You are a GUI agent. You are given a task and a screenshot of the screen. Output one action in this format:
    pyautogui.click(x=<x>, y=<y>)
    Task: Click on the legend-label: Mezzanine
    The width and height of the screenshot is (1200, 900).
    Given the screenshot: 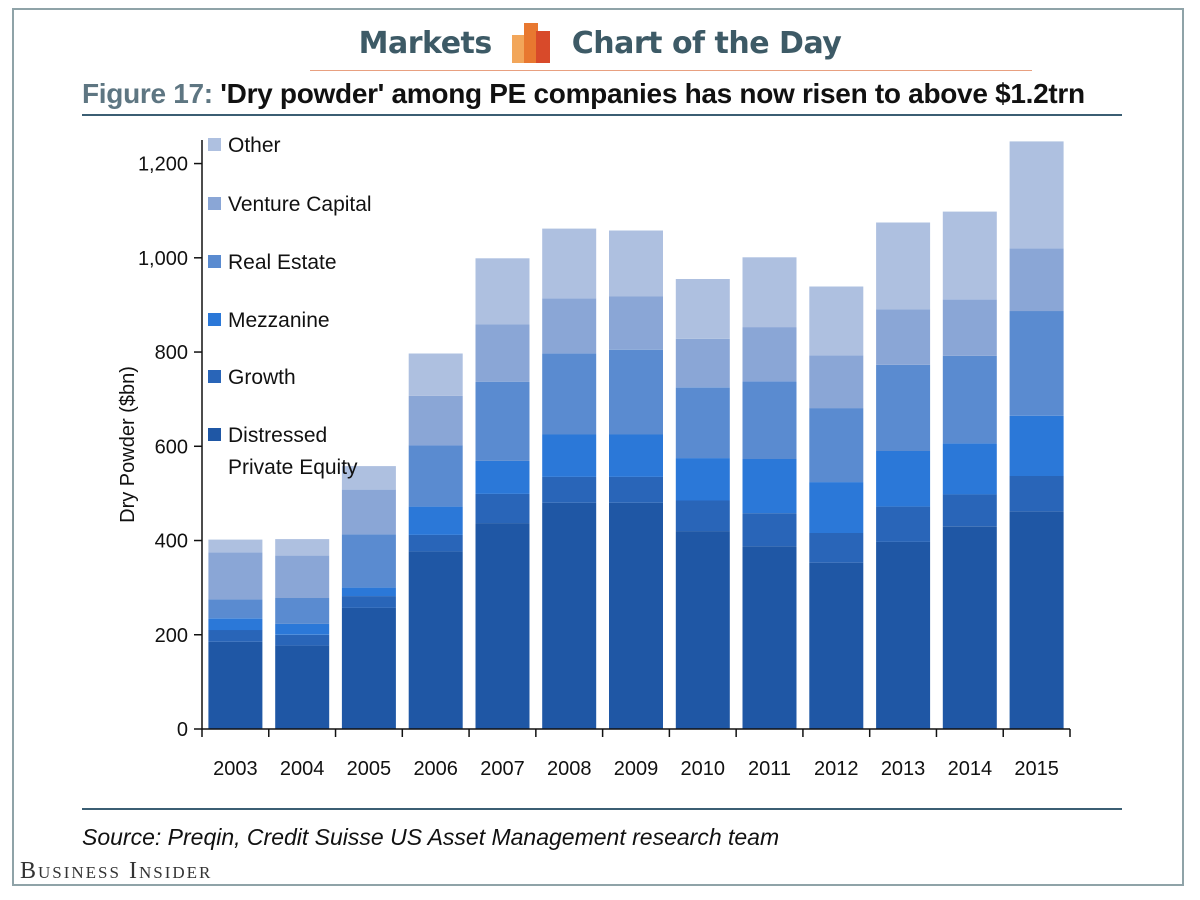 What is the action you would take?
    pyautogui.click(x=279, y=320)
    